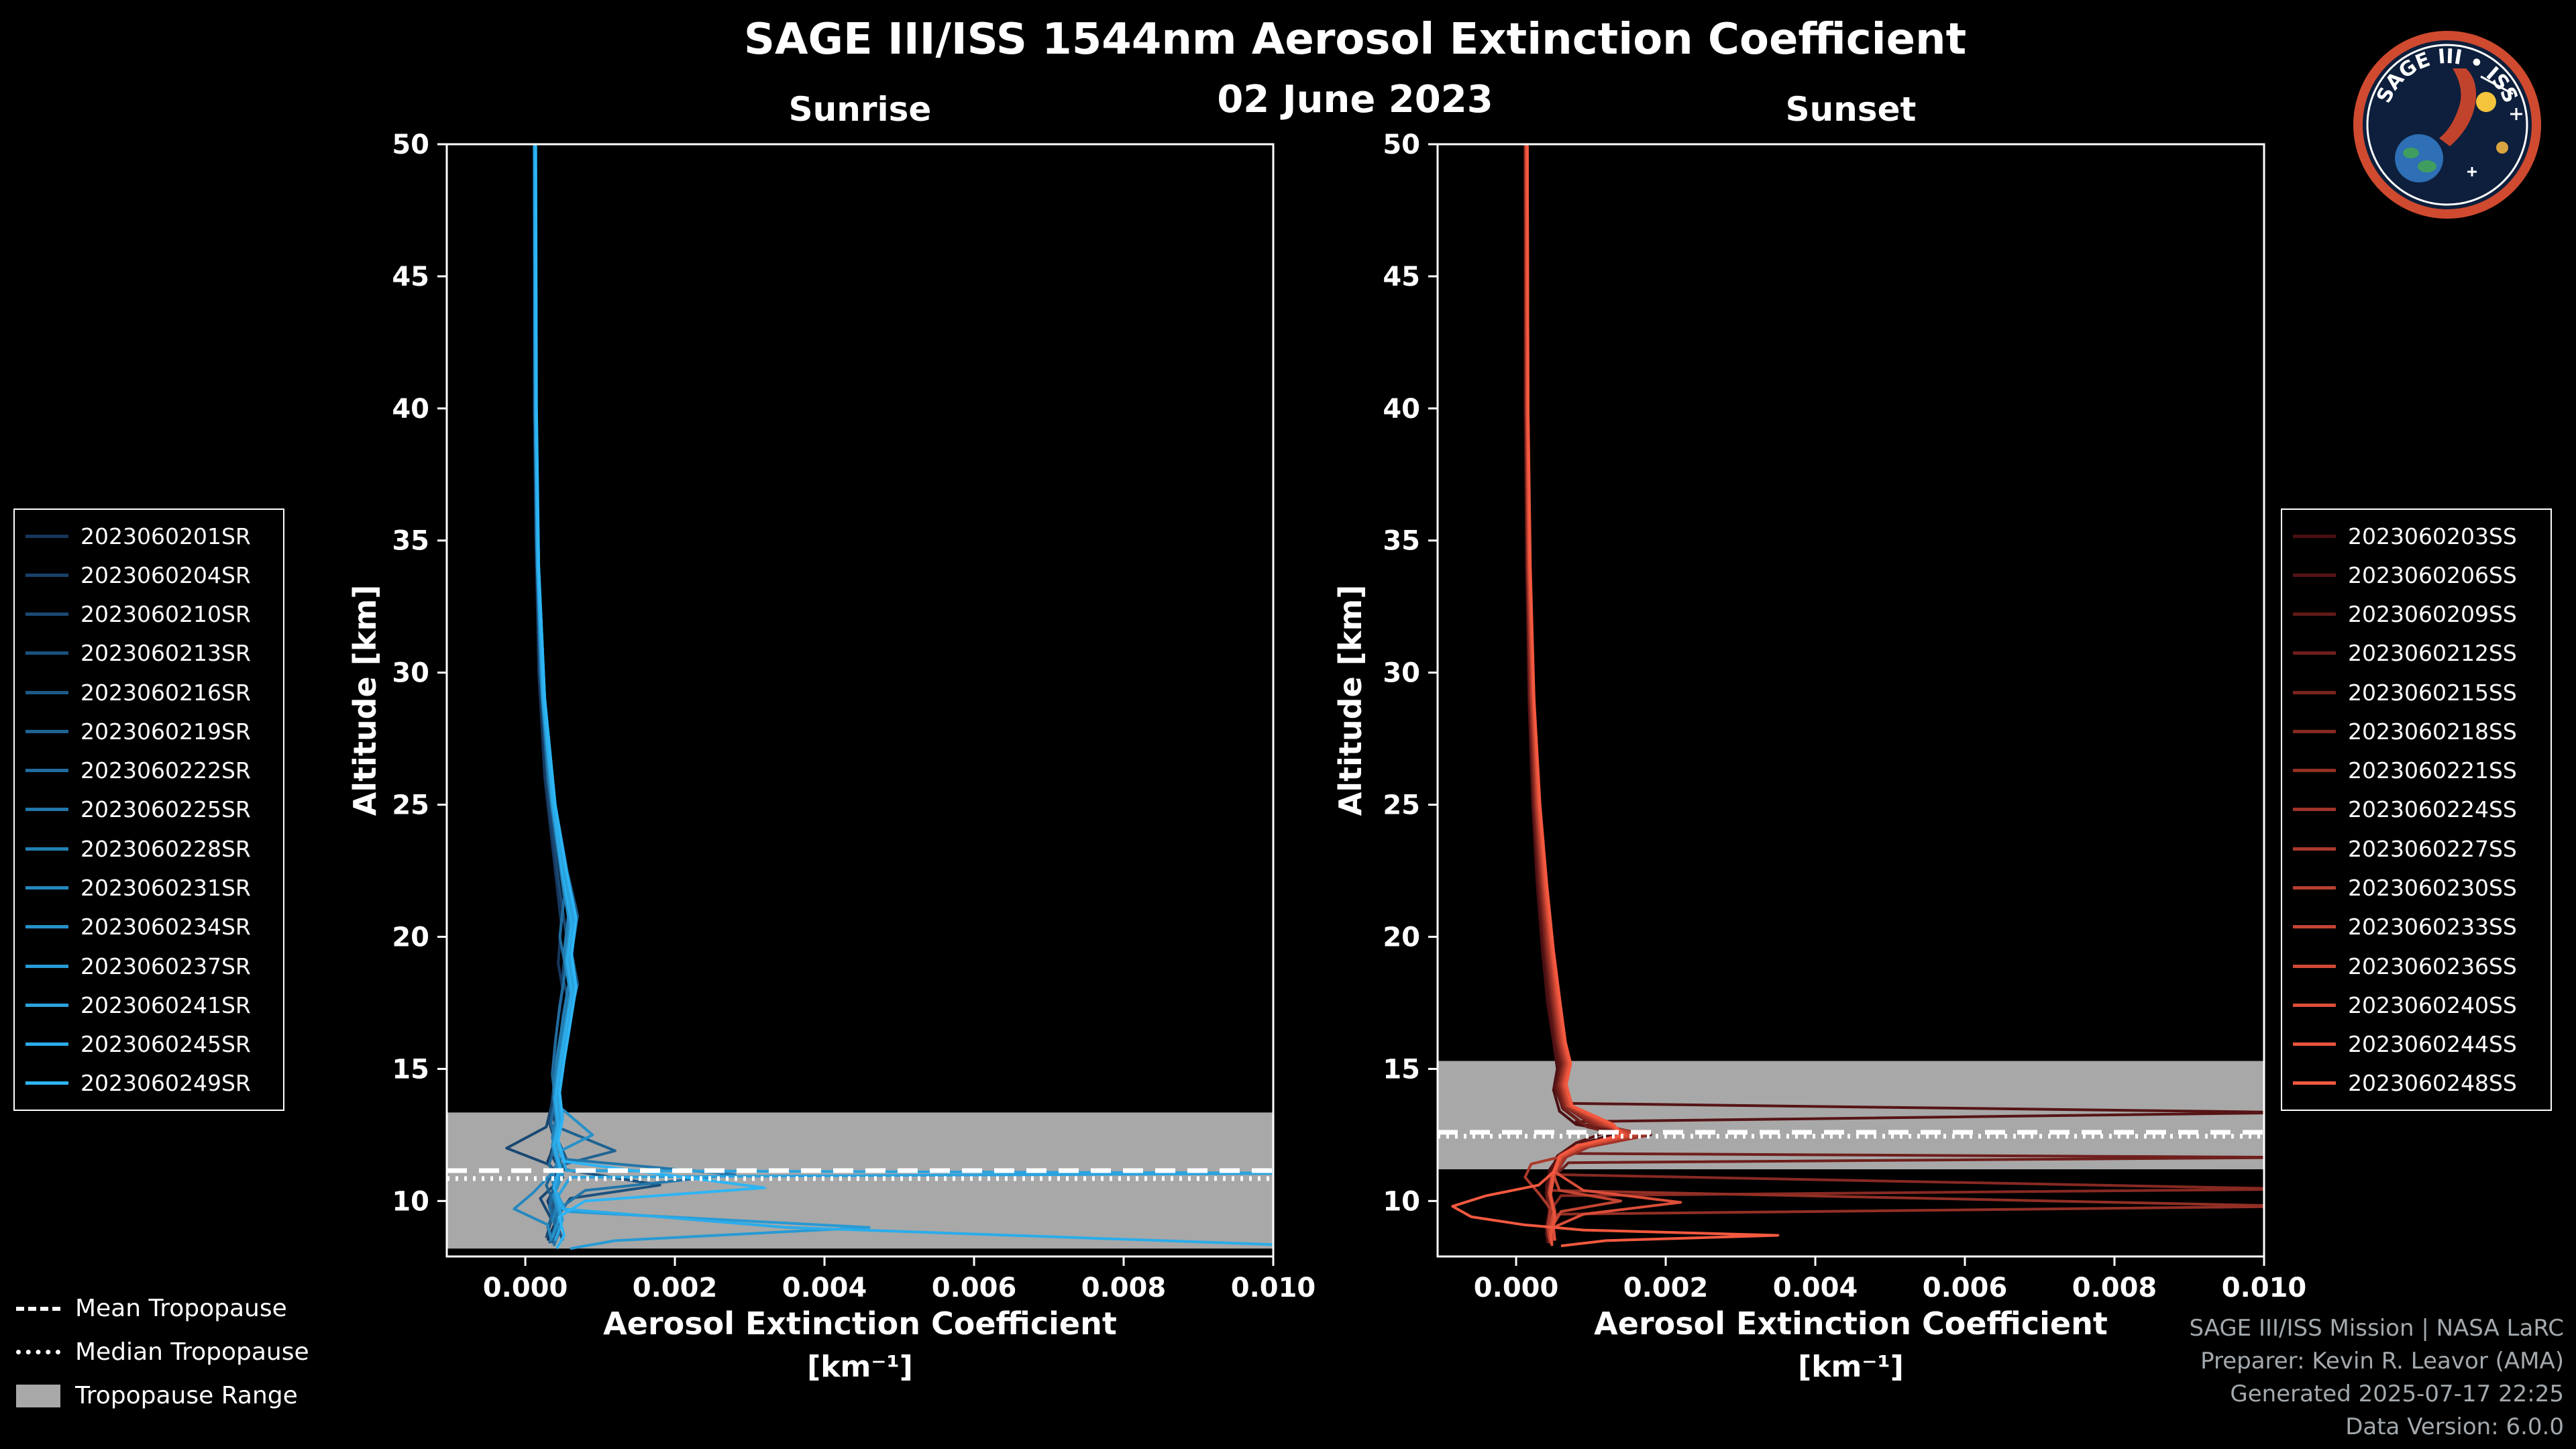  Describe the element at coordinates (2264, 1288) in the screenshot. I see `svg-text: 0.010` at that location.